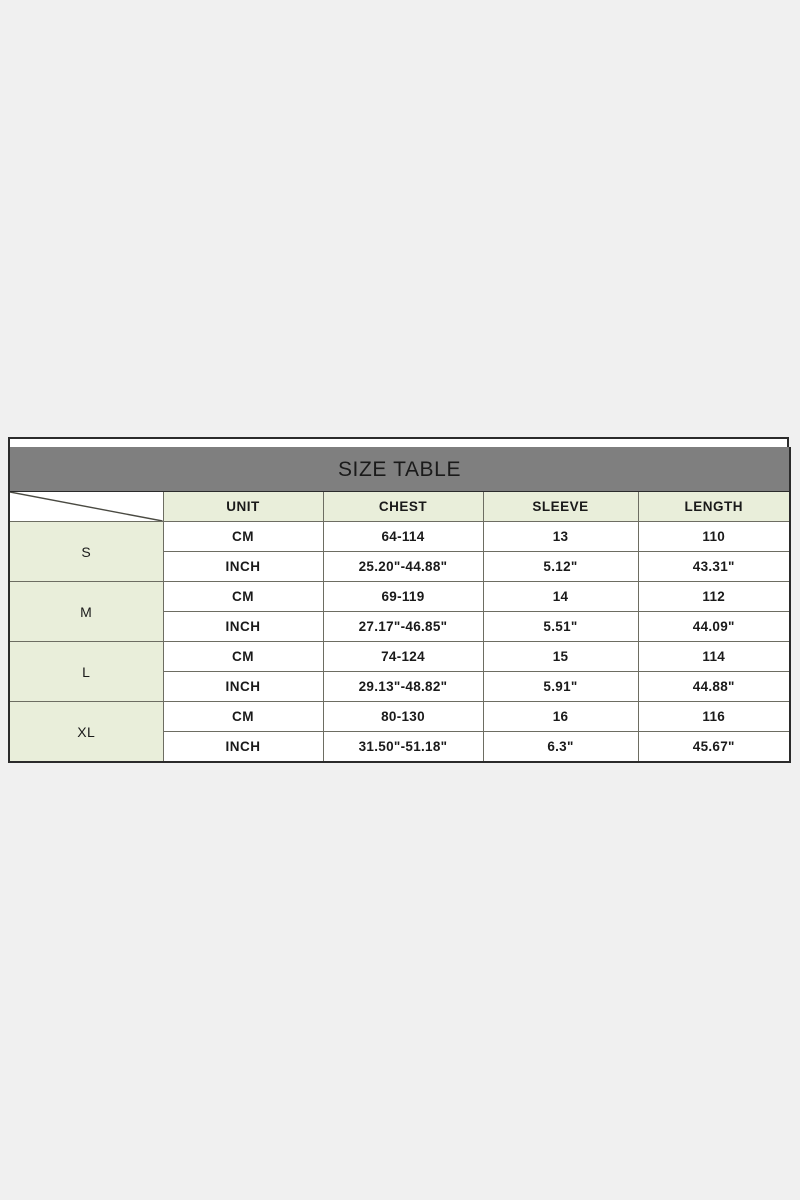 This screenshot has height=1200, width=800. Describe the element at coordinates (86, 732) in the screenshot. I see `size-label-xl: XL` at that location.